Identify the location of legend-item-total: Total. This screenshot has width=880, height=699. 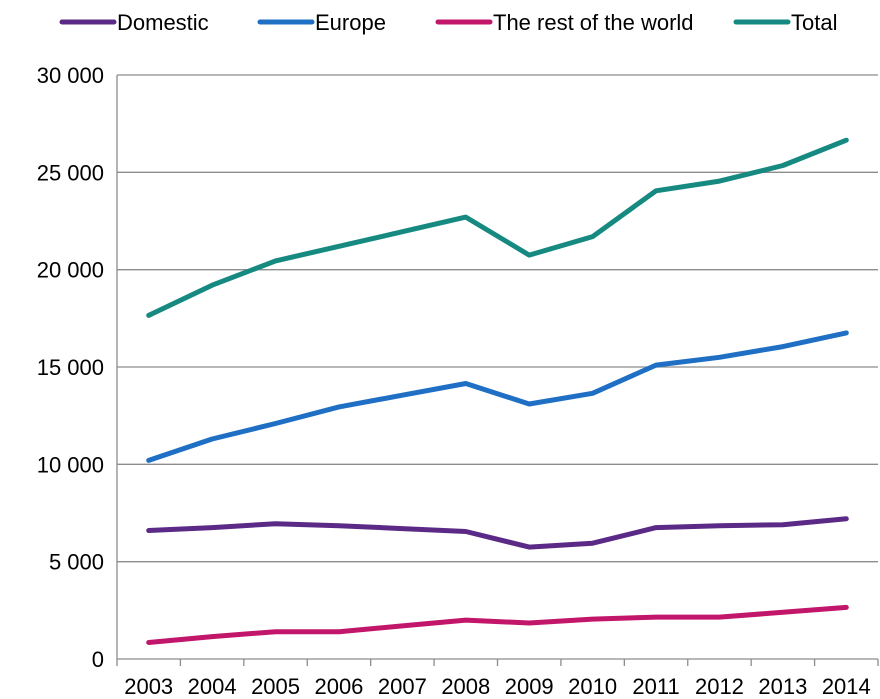
(785, 22).